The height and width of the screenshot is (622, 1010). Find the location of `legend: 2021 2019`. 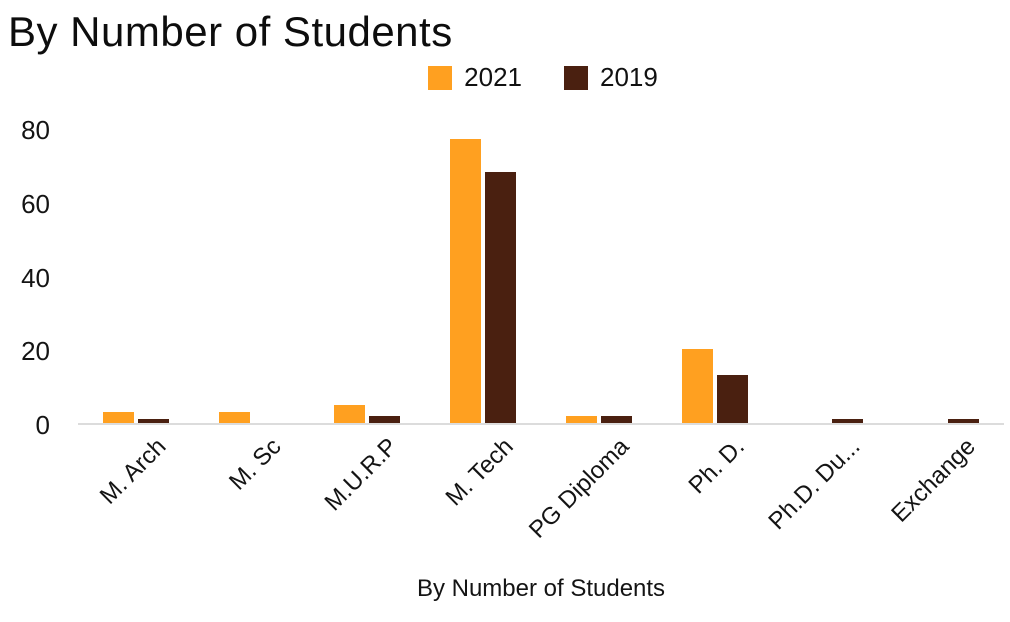

legend: 2021 2019 is located at coordinates (505, 77).